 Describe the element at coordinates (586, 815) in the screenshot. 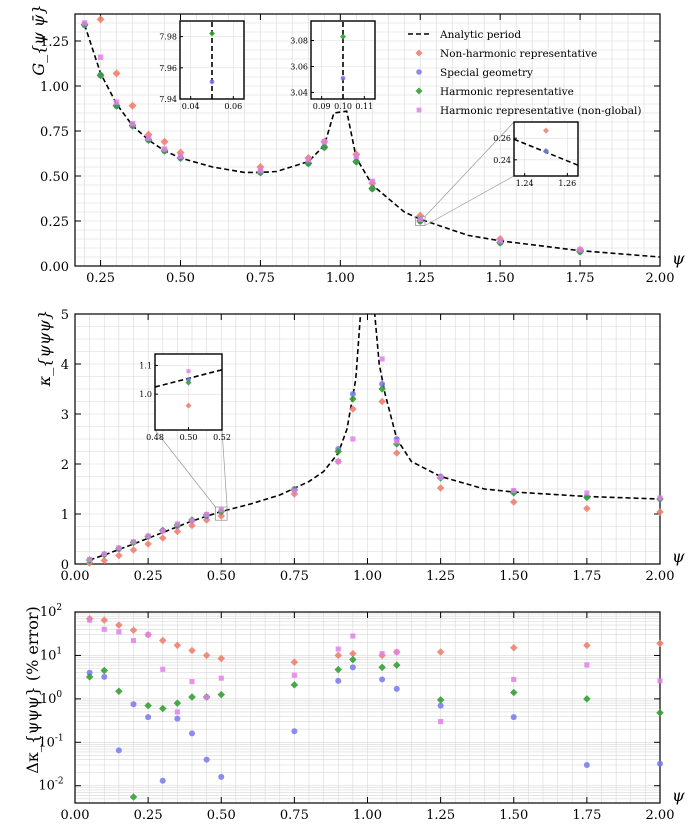

I see `x-tick-label: 1.75` at that location.